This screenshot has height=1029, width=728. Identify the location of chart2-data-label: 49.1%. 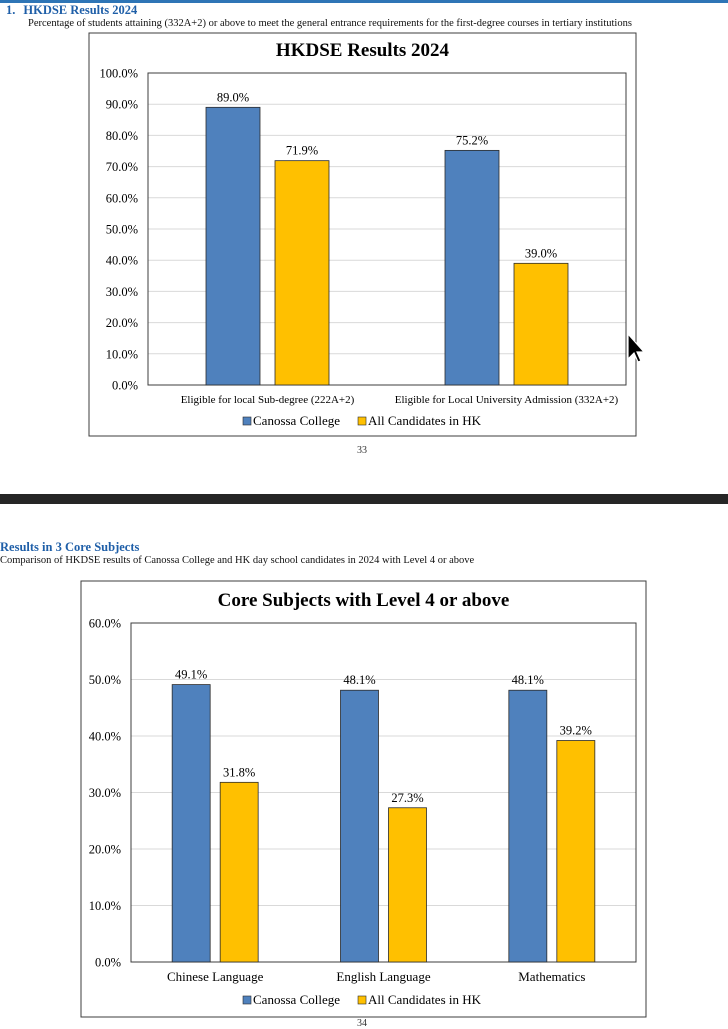
(191, 675).